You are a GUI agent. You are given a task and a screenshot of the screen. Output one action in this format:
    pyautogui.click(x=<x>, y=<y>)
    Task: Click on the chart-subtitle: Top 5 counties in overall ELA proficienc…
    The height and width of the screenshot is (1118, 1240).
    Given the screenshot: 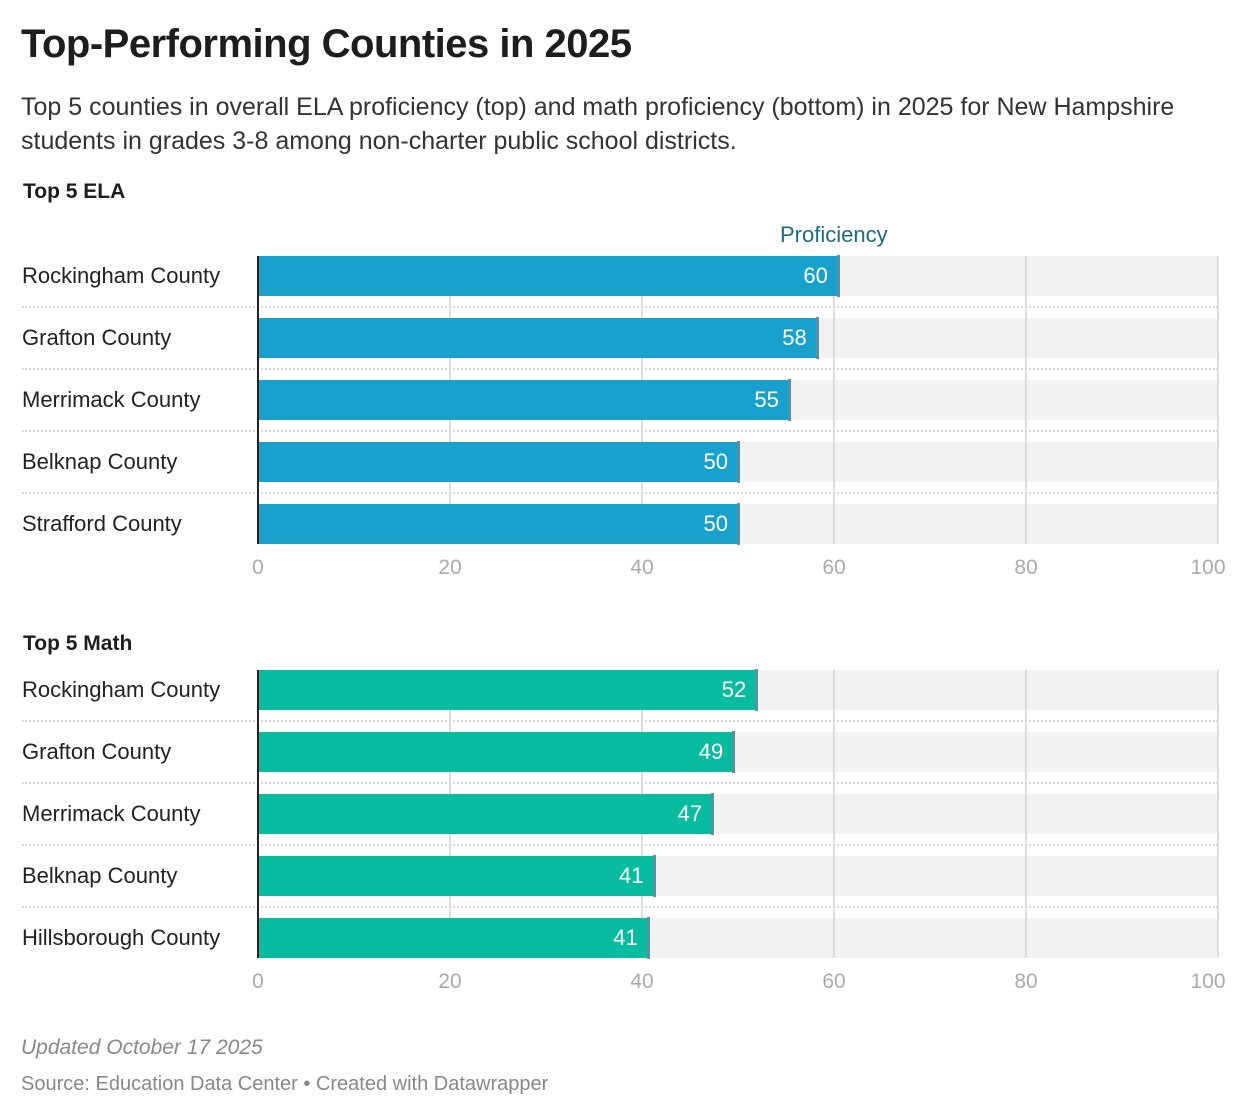 What is the action you would take?
    pyautogui.click(x=598, y=124)
    